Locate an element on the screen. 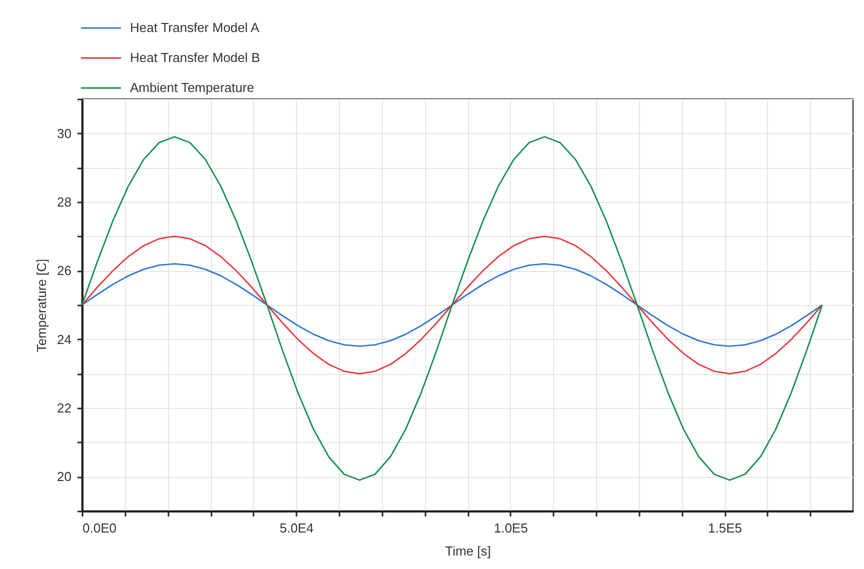  y-tick-label: 24 is located at coordinates (64, 339).